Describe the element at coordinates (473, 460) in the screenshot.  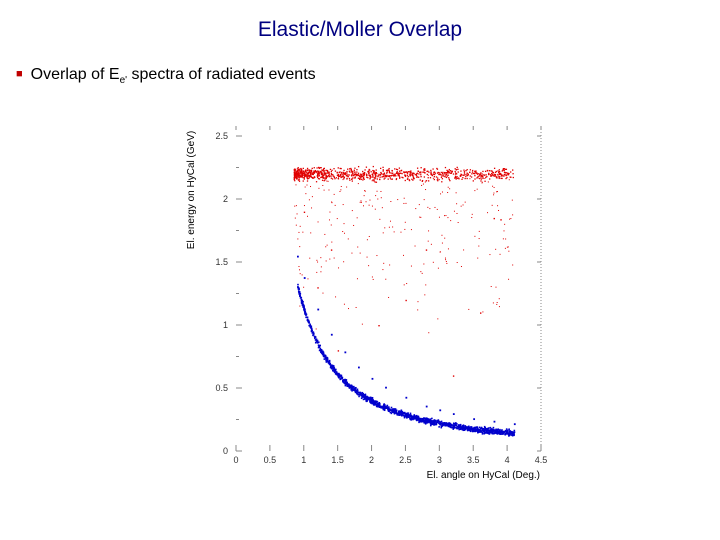
I see `x-tick-label: 3.5` at that location.